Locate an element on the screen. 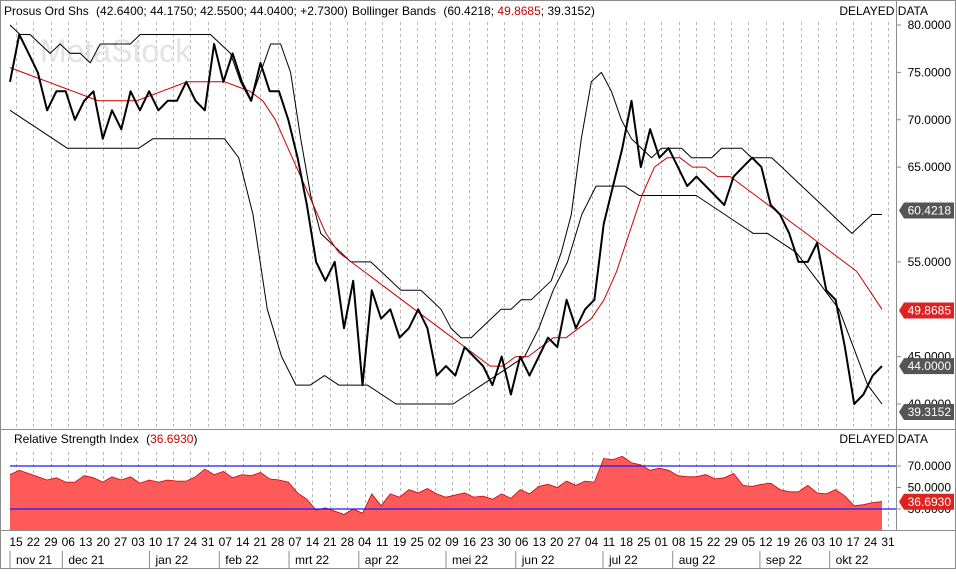 The width and height of the screenshot is (956, 574). month-label: feb 22 is located at coordinates (242, 560).